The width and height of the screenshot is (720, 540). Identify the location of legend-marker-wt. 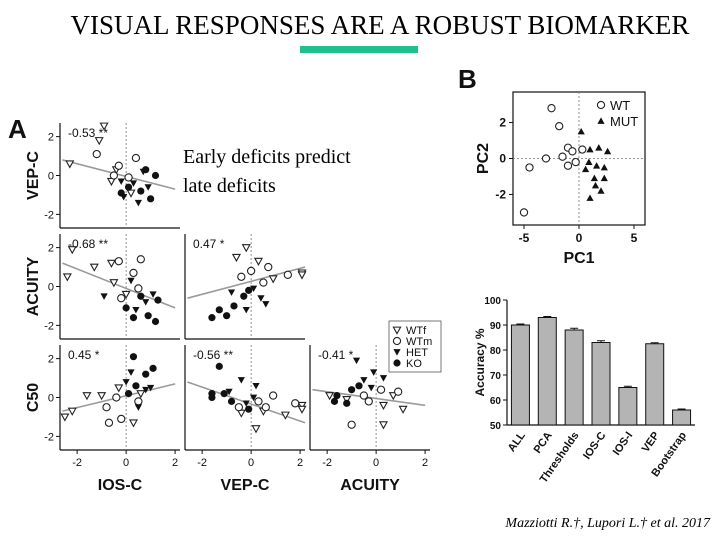
(601, 105).